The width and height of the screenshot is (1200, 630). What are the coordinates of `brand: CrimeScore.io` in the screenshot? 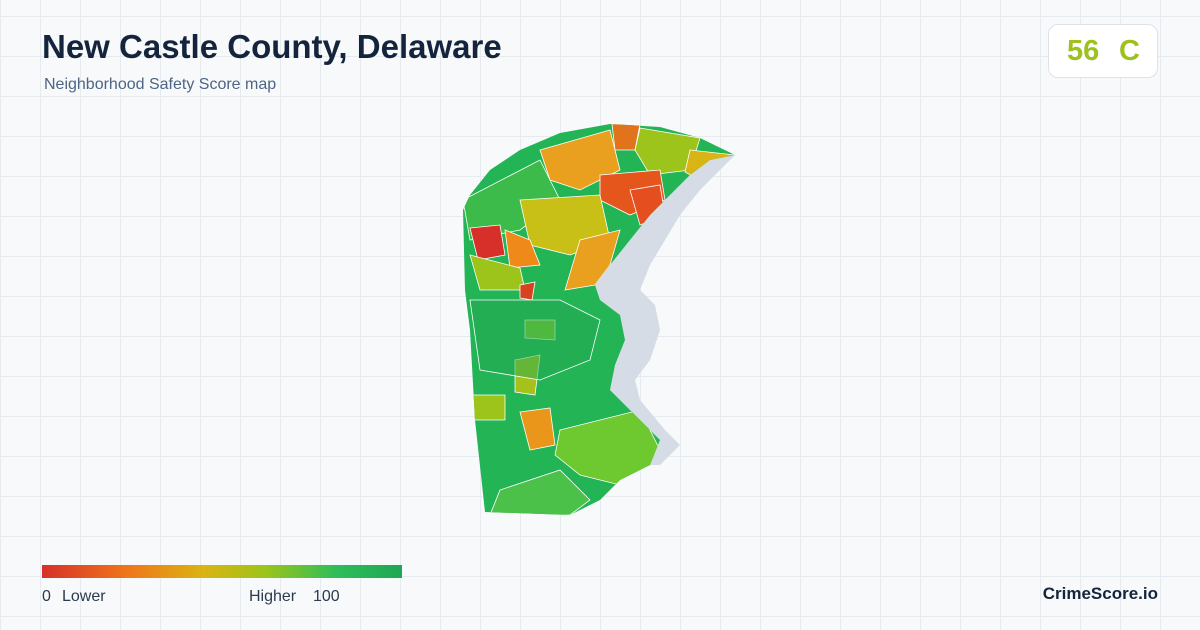 It's located at (1100, 593).